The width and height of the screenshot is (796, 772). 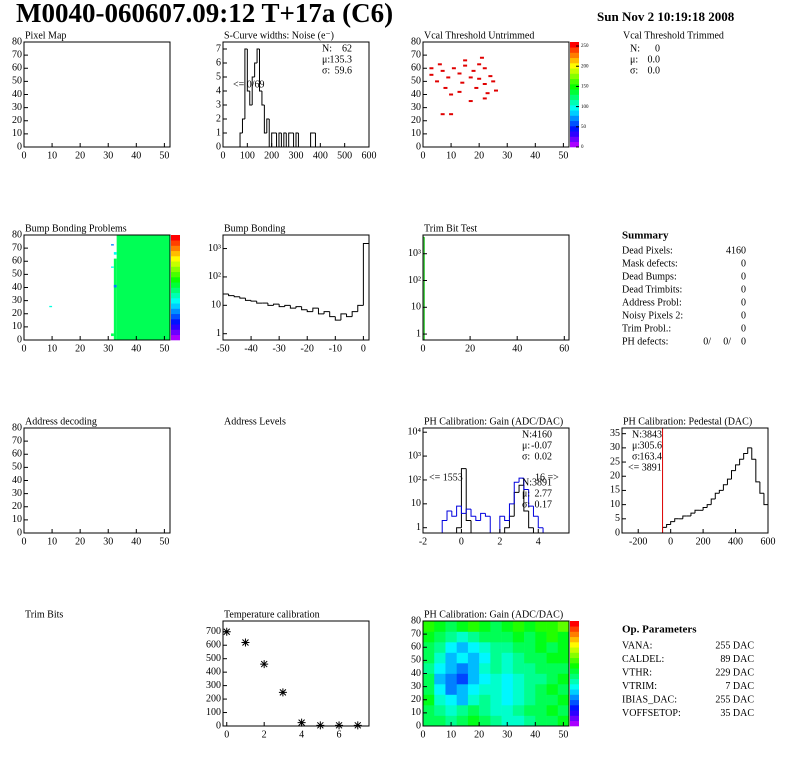 I want to click on y-tick-label: 50, so click(x=17, y=274).